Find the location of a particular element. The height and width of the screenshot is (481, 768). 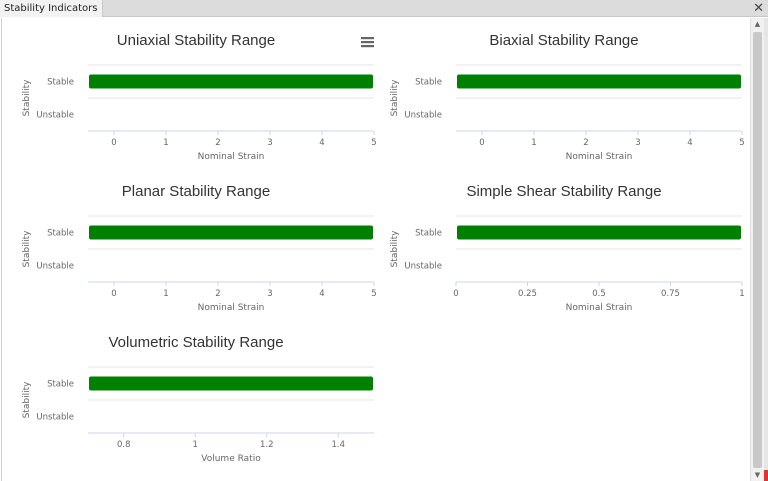

tab-stability-indicators: Stability Indicators is located at coordinates (51, 8).